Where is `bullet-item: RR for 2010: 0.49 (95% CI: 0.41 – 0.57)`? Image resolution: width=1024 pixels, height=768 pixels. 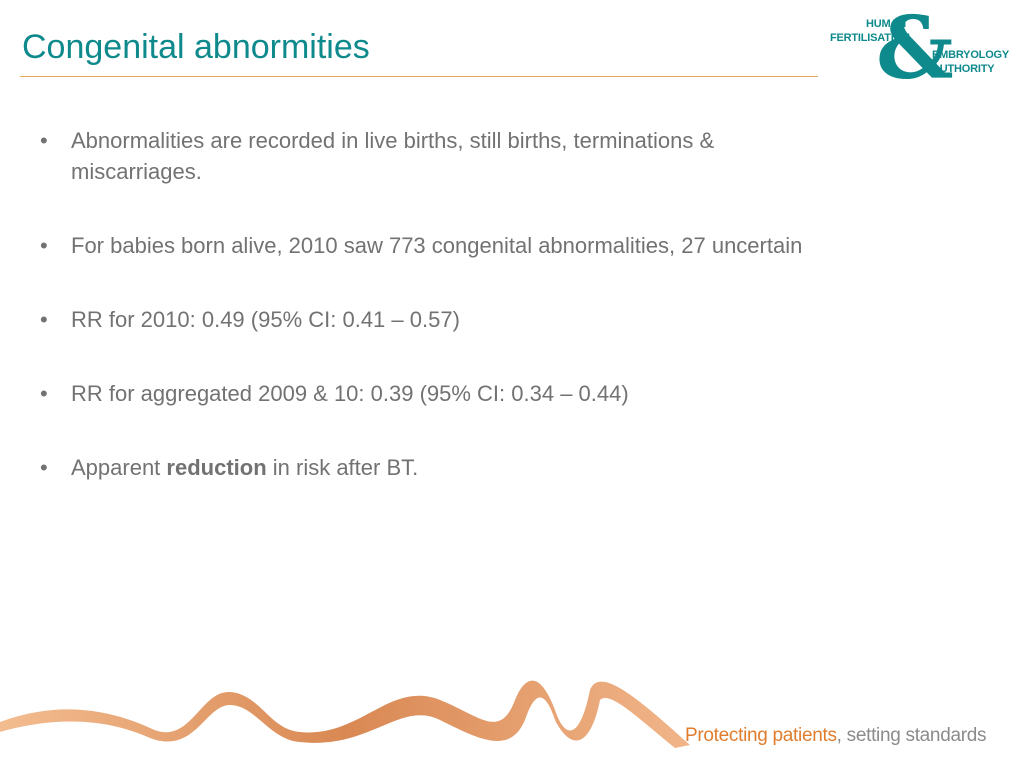
bullet-item: RR for 2010: 0.49 (95% CI: 0.41 – 0.57) is located at coordinates (430, 319).